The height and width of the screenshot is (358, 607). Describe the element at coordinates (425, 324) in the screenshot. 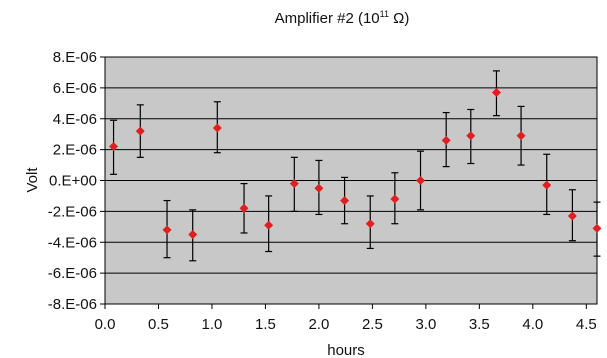

I see `x-tick-label: 3.0` at that location.